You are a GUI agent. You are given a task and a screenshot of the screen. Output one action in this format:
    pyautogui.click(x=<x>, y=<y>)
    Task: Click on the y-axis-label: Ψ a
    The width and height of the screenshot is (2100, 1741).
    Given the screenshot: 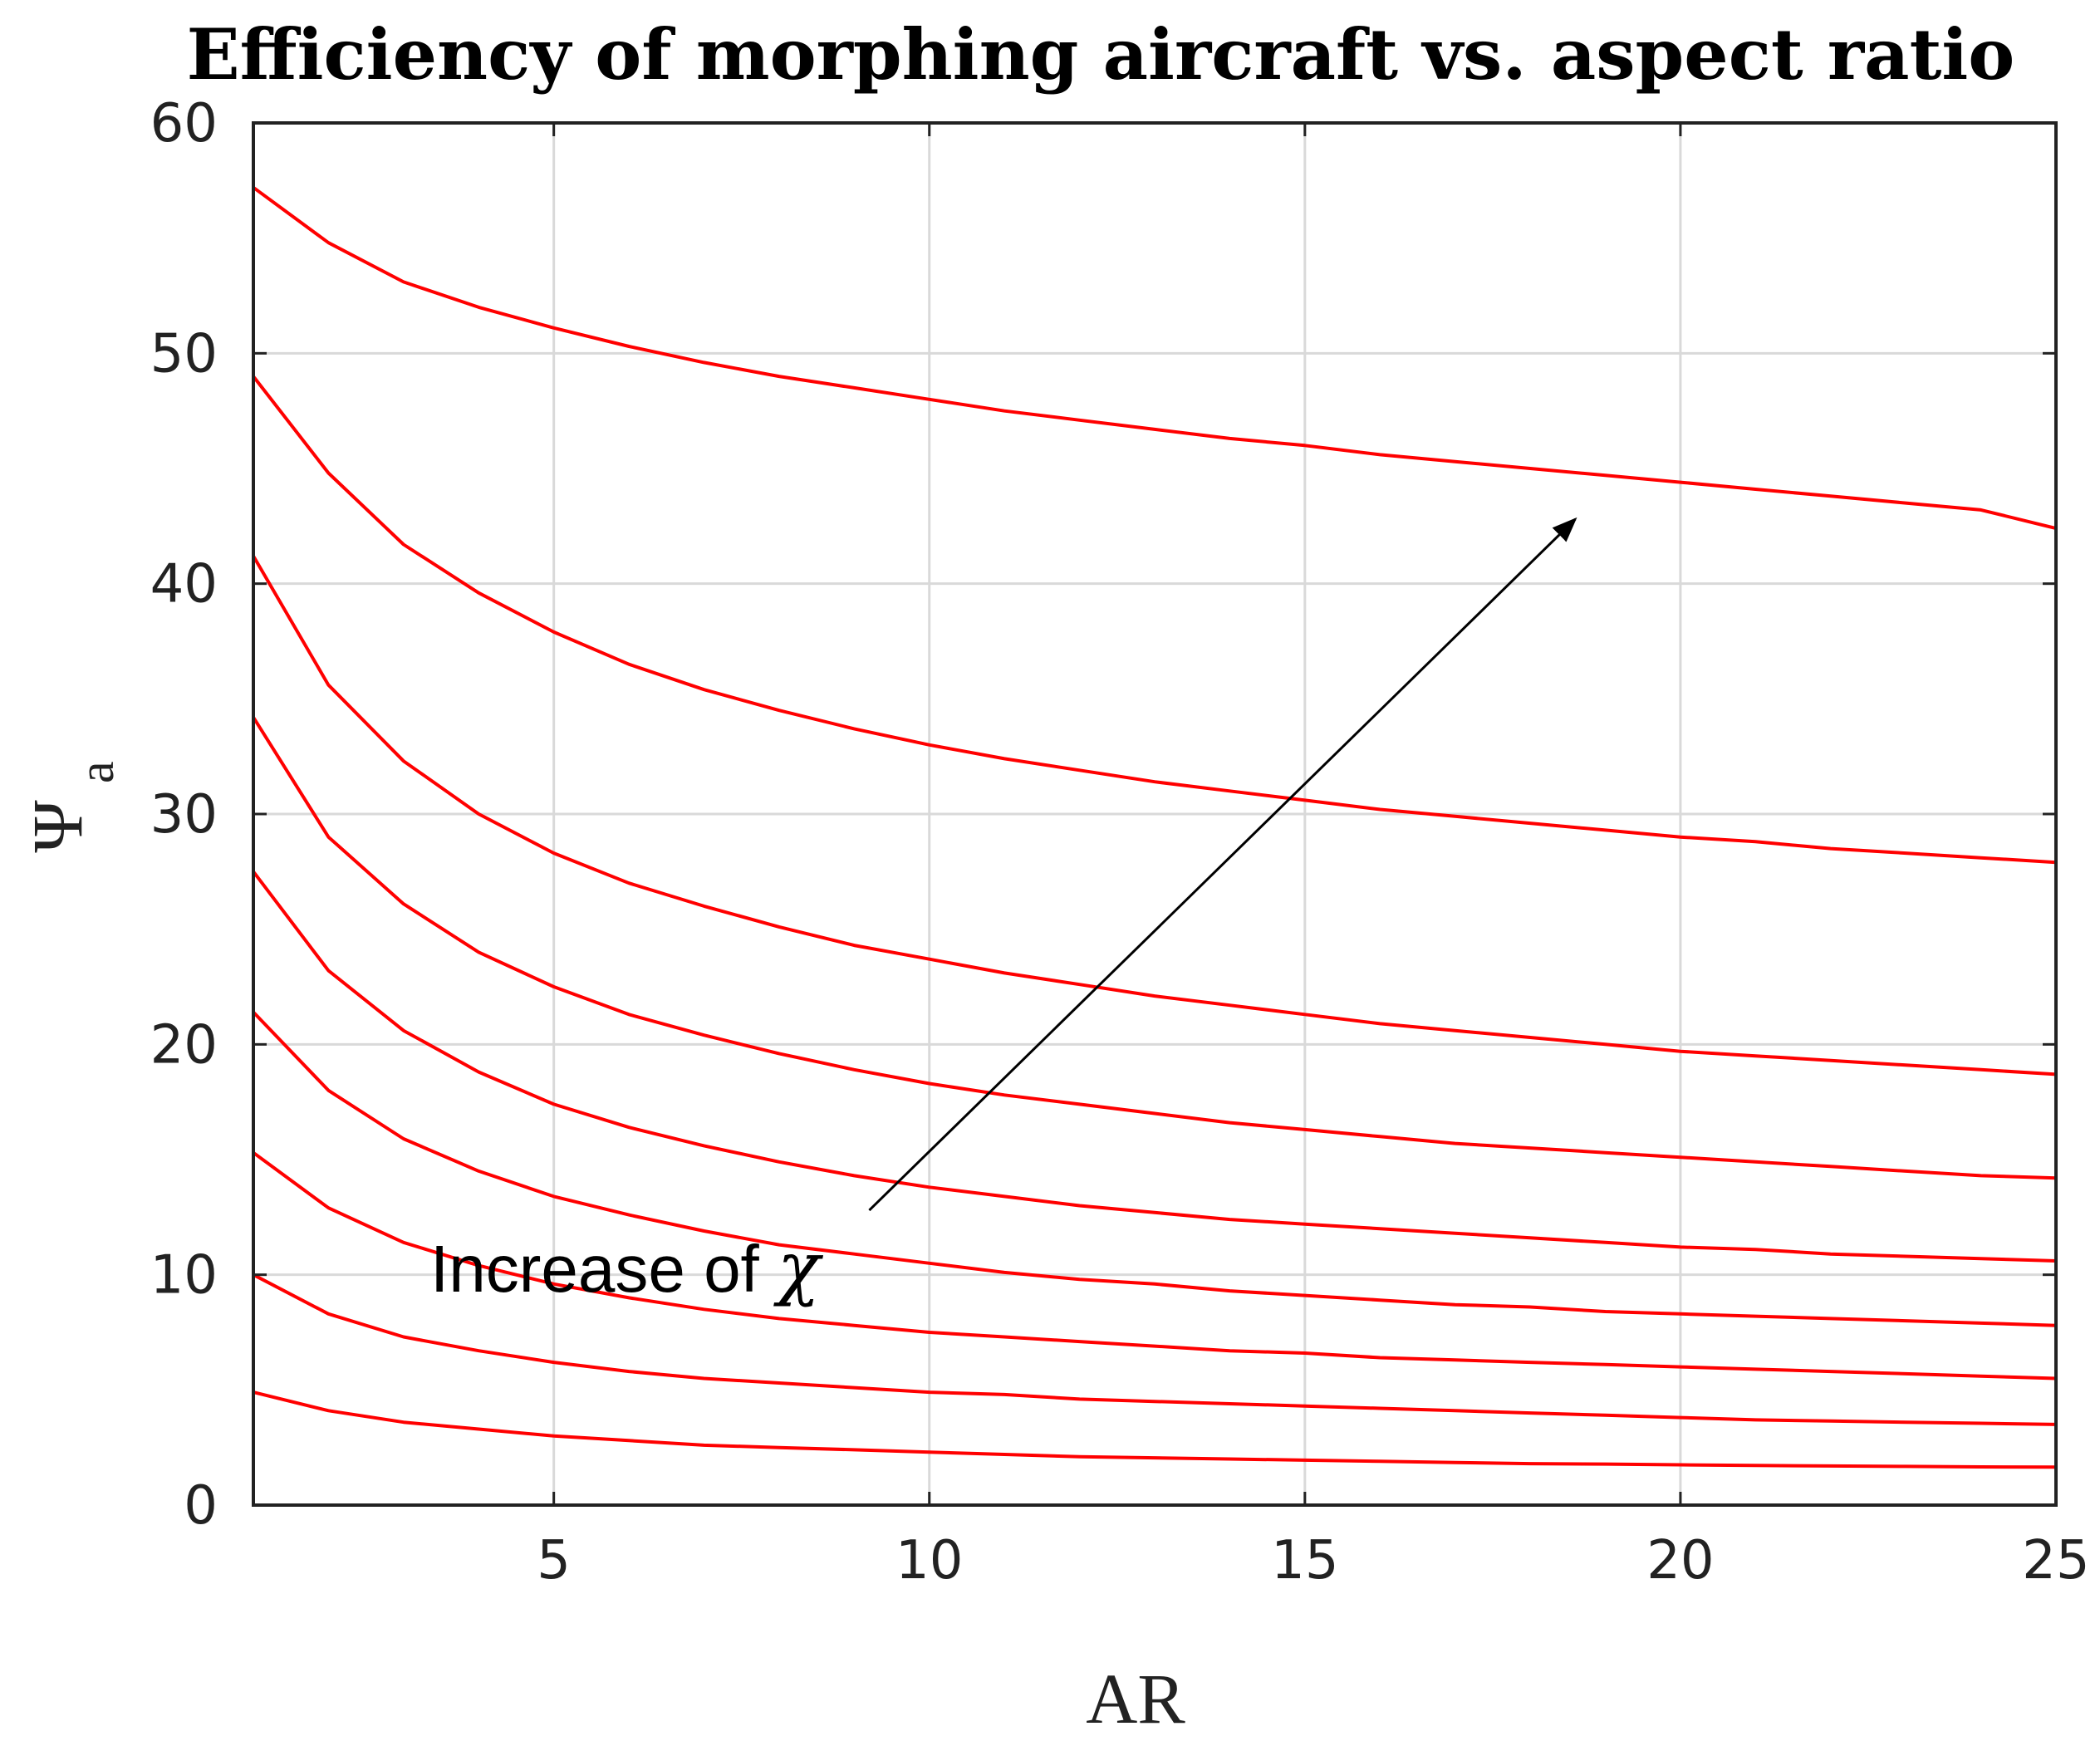 What is the action you would take?
    pyautogui.click(x=70, y=807)
    